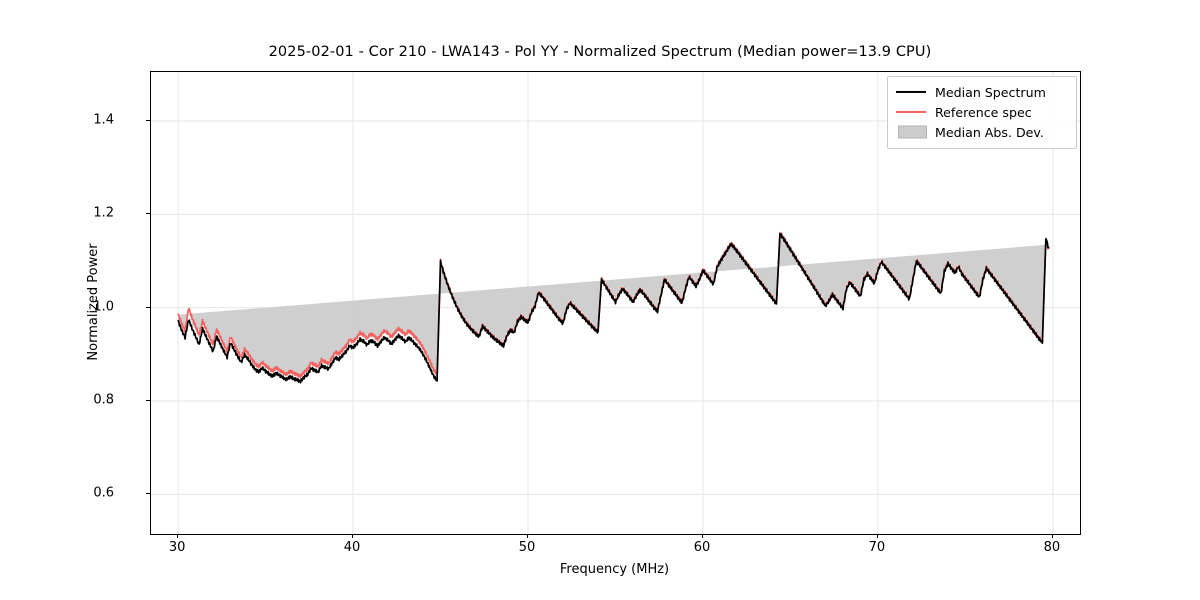  I want to click on x-tick-label: 40, so click(352, 547).